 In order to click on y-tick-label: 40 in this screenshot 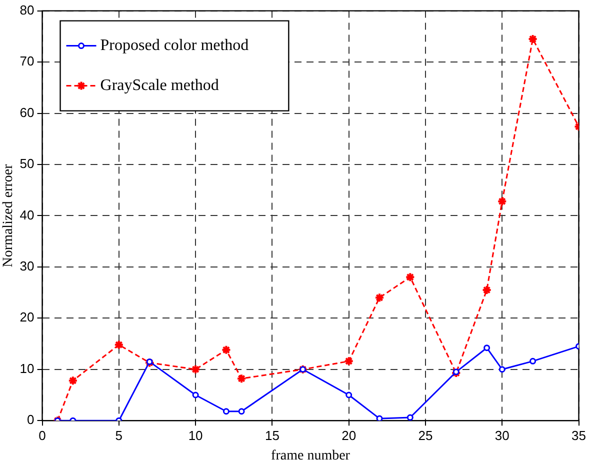, I will do `click(27, 214)`.